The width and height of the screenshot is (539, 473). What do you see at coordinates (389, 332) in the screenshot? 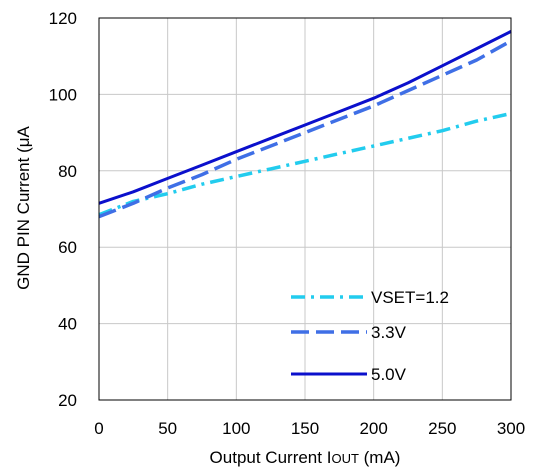
I see `legend-label: 3.3V` at bounding box center [389, 332].